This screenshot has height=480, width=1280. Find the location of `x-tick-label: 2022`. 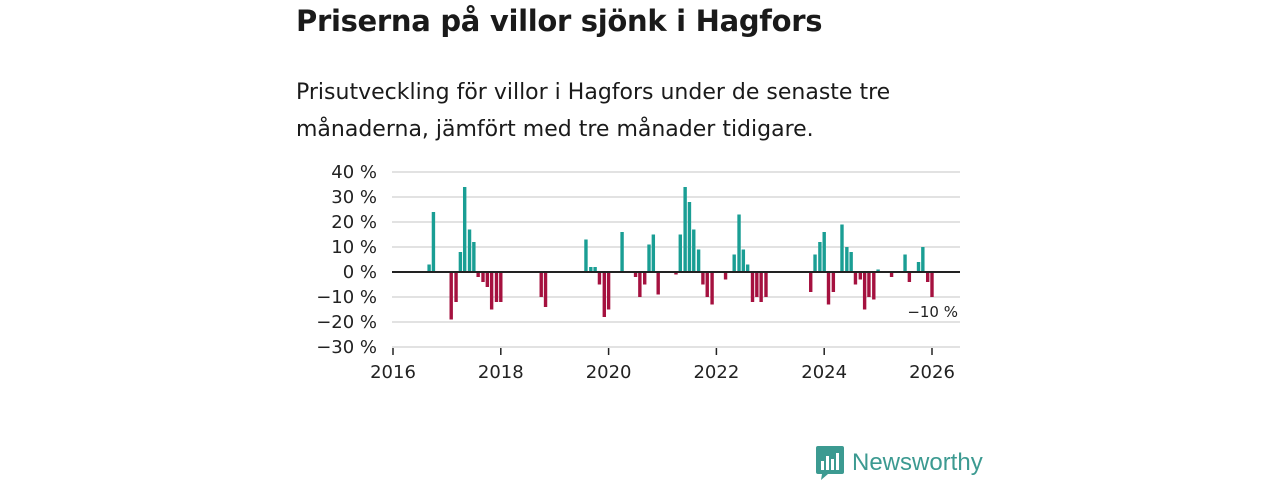

x-tick-label: 2022 is located at coordinates (716, 372).